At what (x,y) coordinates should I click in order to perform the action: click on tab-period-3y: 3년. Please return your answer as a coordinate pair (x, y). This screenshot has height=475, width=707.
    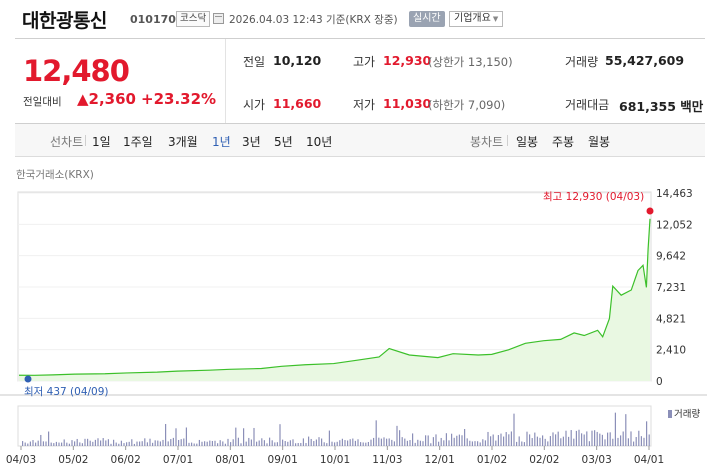
    Looking at the image, I should click on (251, 142).